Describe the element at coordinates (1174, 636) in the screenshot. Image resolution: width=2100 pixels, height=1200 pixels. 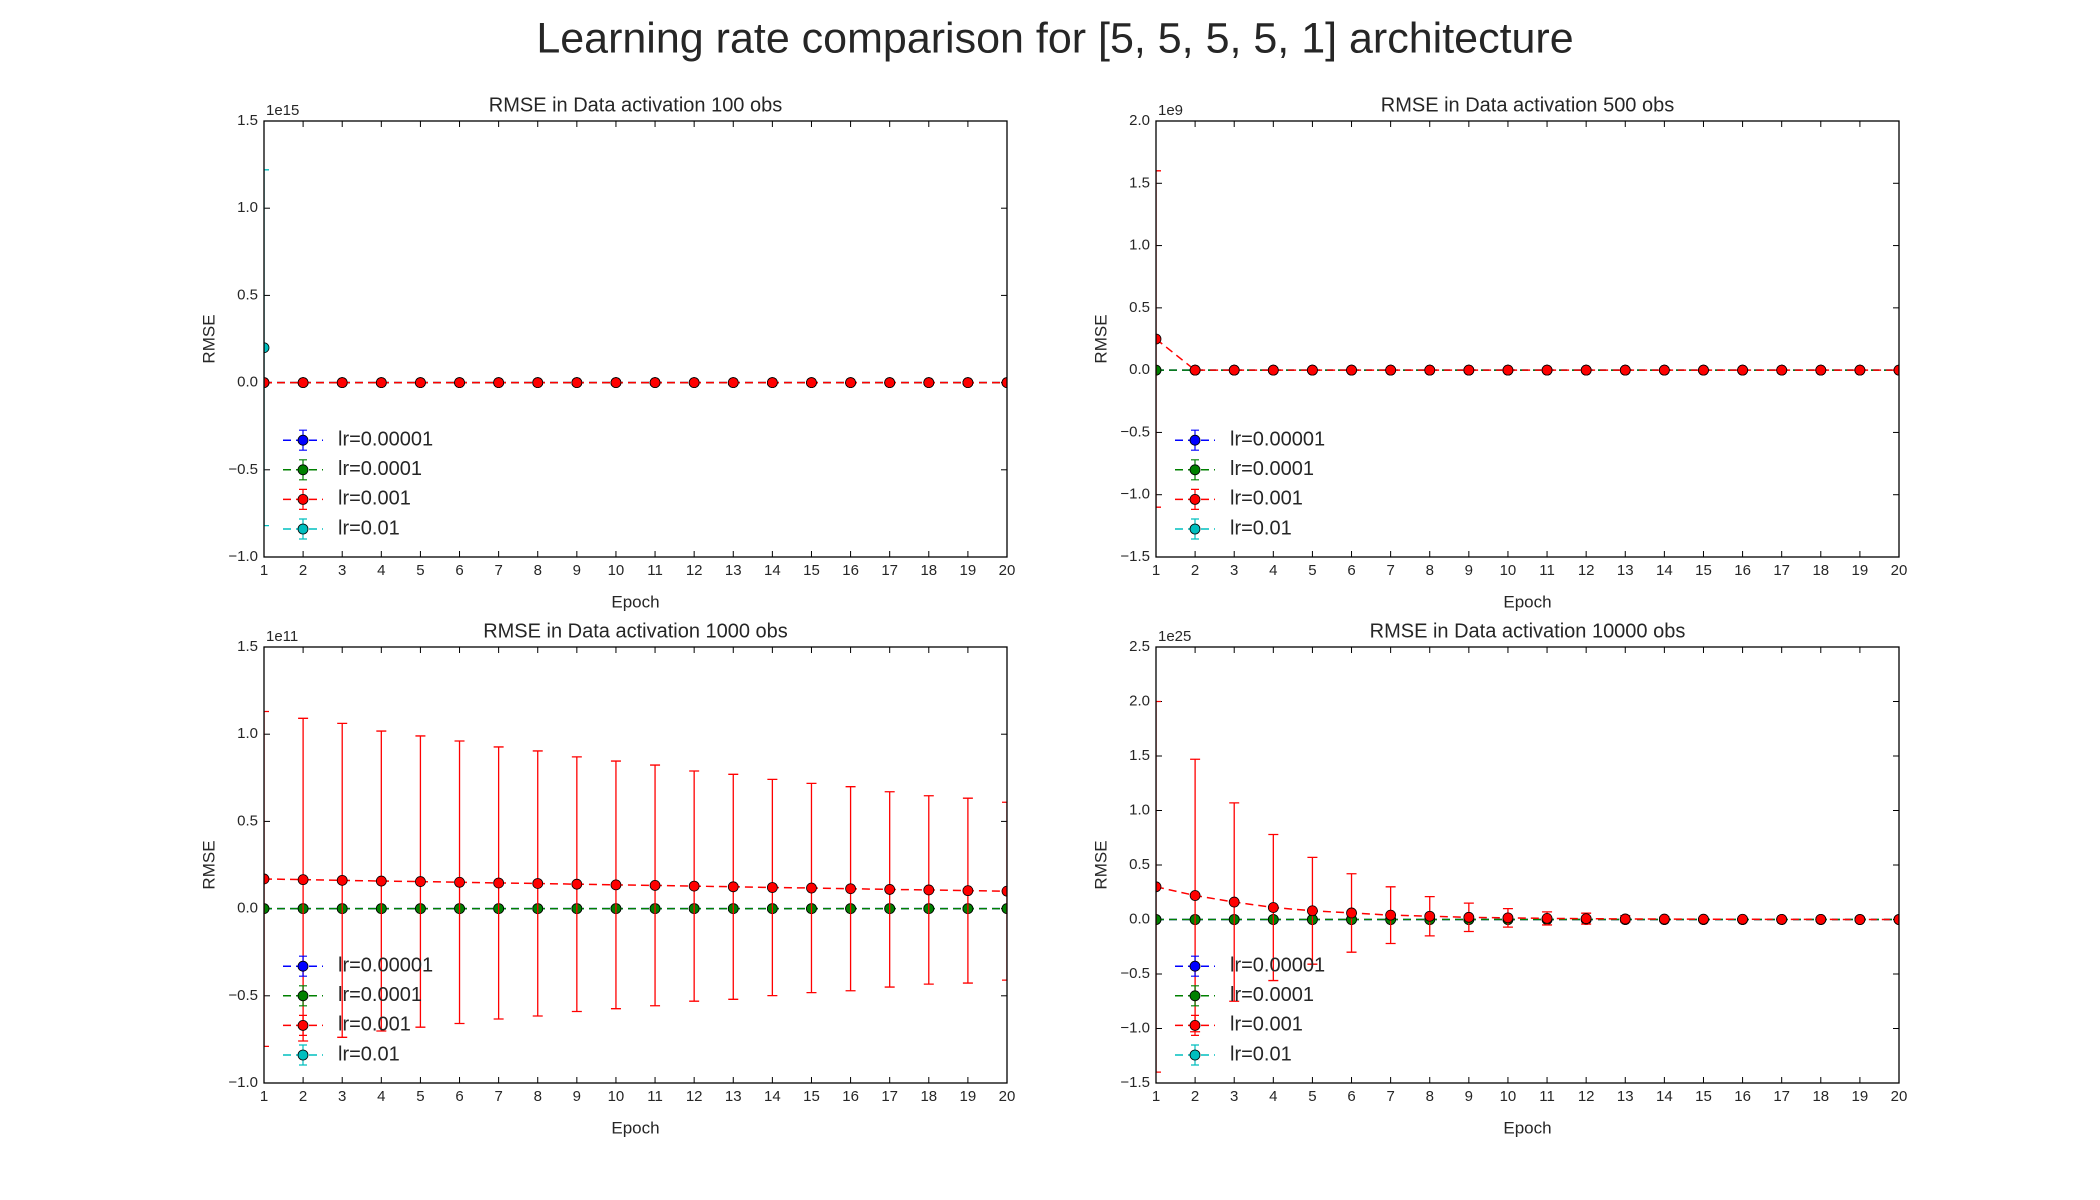
I see `offset-label: 1e25` at that location.